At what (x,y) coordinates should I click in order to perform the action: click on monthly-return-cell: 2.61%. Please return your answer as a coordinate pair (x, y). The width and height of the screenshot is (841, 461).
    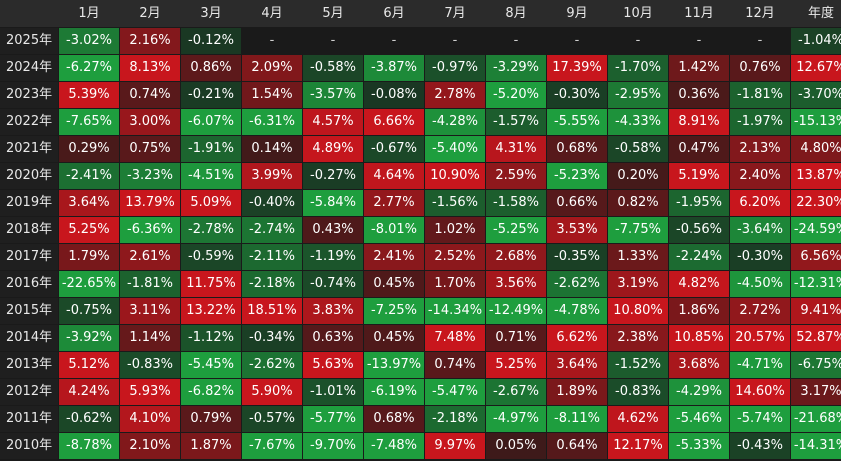
    Looking at the image, I should click on (150, 257).